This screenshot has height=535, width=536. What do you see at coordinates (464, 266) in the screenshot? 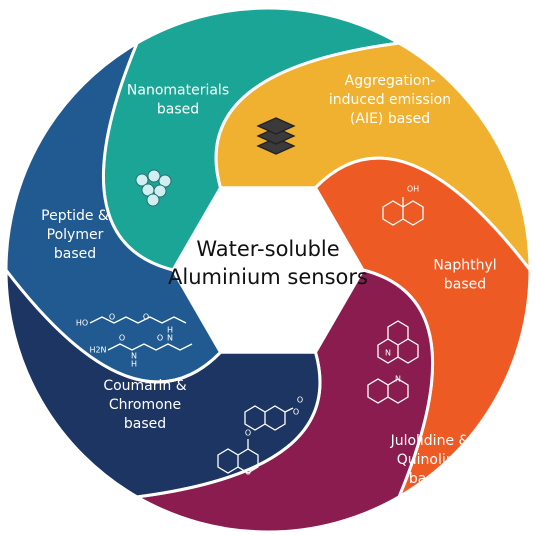
I see `segment-label: Naphthyl` at bounding box center [464, 266].